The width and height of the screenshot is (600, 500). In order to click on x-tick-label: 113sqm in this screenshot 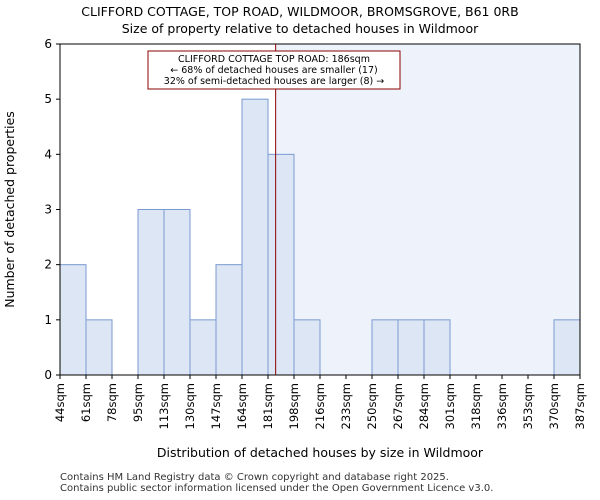, I will do `click(164, 406)`.